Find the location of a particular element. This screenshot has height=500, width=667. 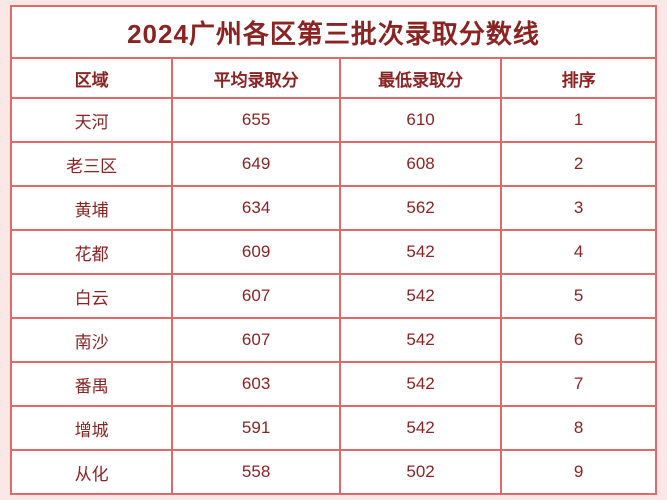

table-row: 老三区 649 608 2 is located at coordinates (333, 164).